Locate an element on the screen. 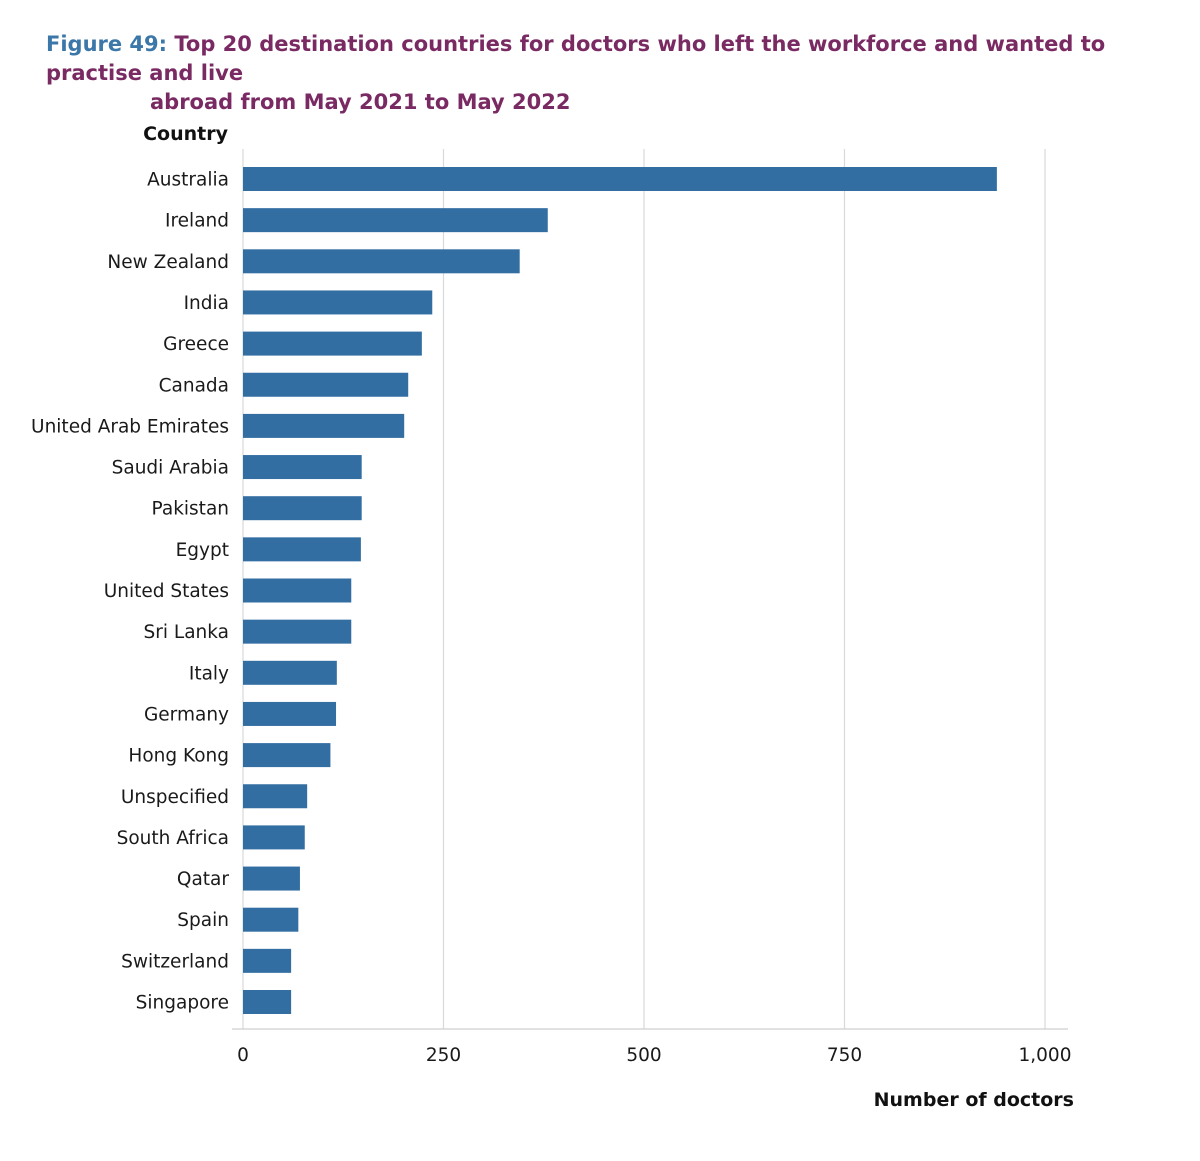 Image resolution: width=1200 pixels, height=1161 pixels. category-label: Greece is located at coordinates (196, 344).